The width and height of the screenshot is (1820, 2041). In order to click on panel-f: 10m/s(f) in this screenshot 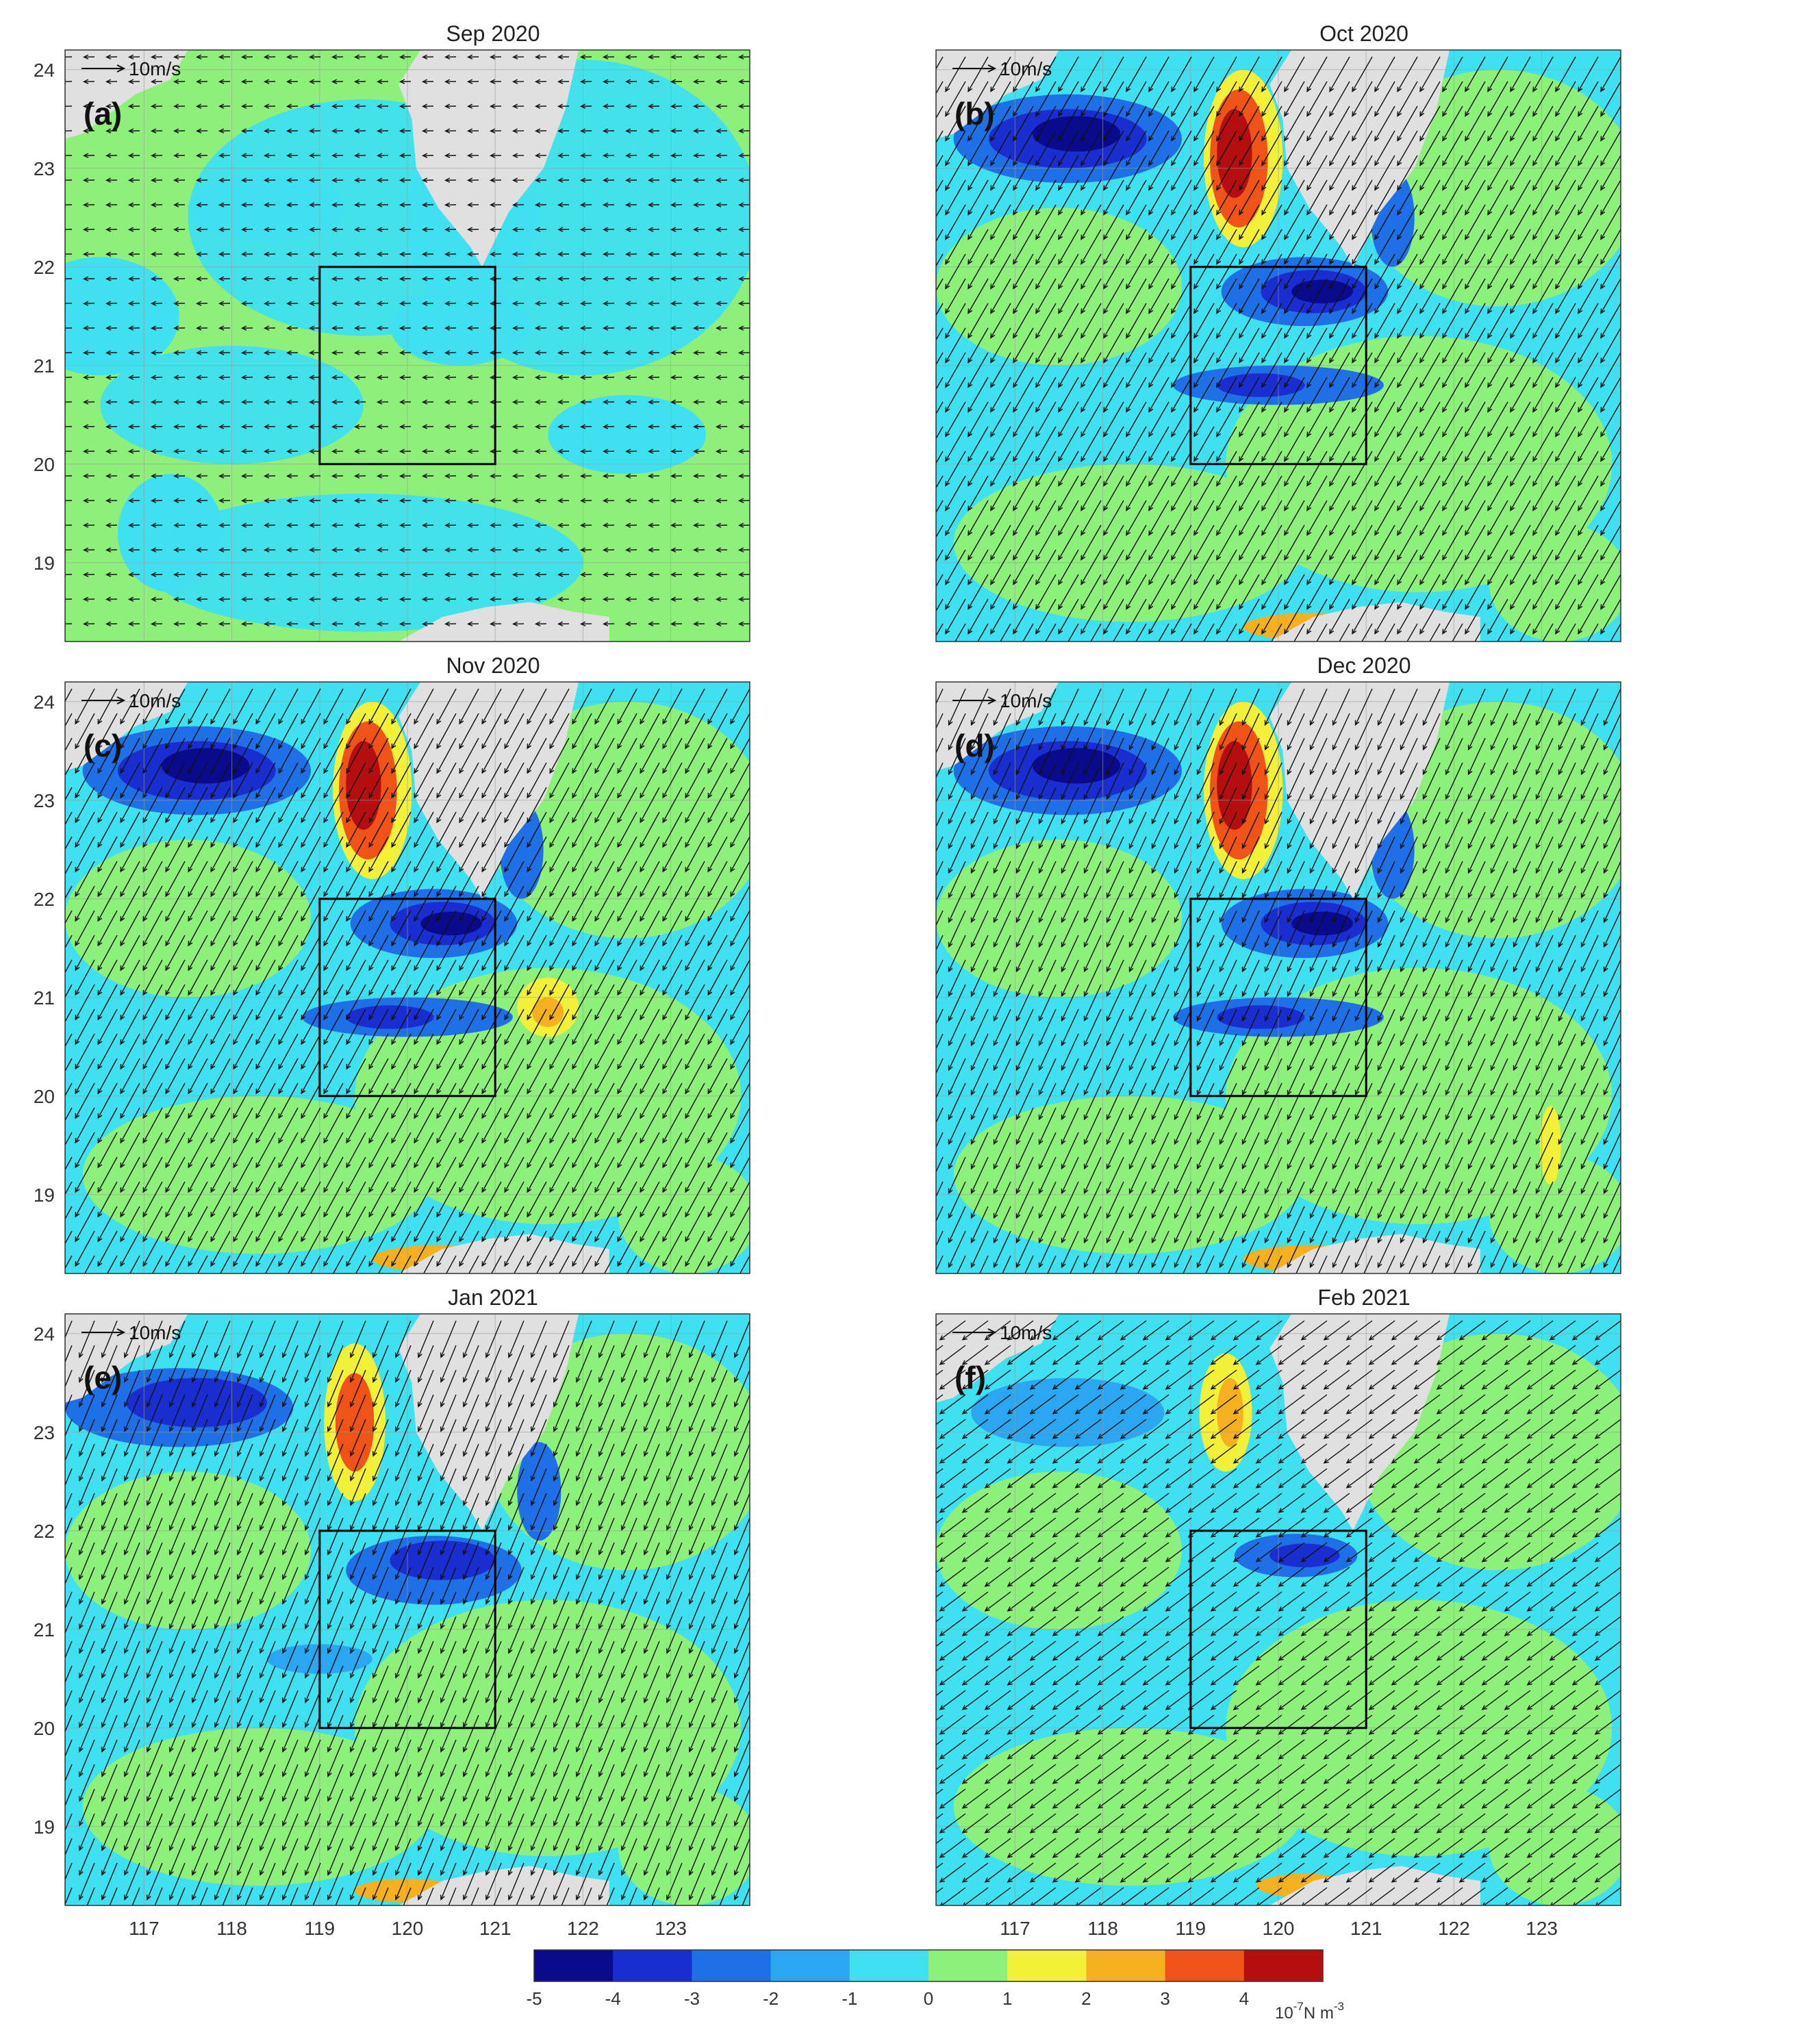, I will do `click(1278, 1622)`.